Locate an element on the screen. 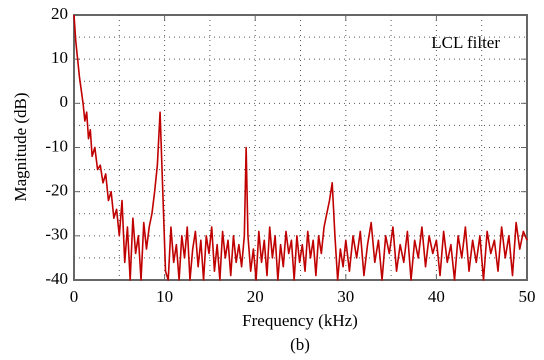 This screenshot has width=544, height=360. y-tick-label: 0 is located at coordinates (64, 101).